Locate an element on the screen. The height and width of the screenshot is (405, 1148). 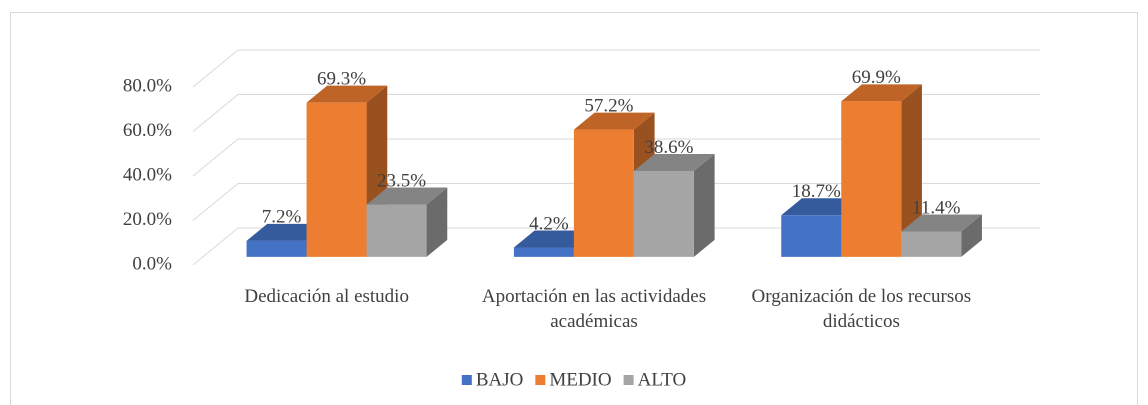
y-tick-label: 40.0% is located at coordinates (147, 174).